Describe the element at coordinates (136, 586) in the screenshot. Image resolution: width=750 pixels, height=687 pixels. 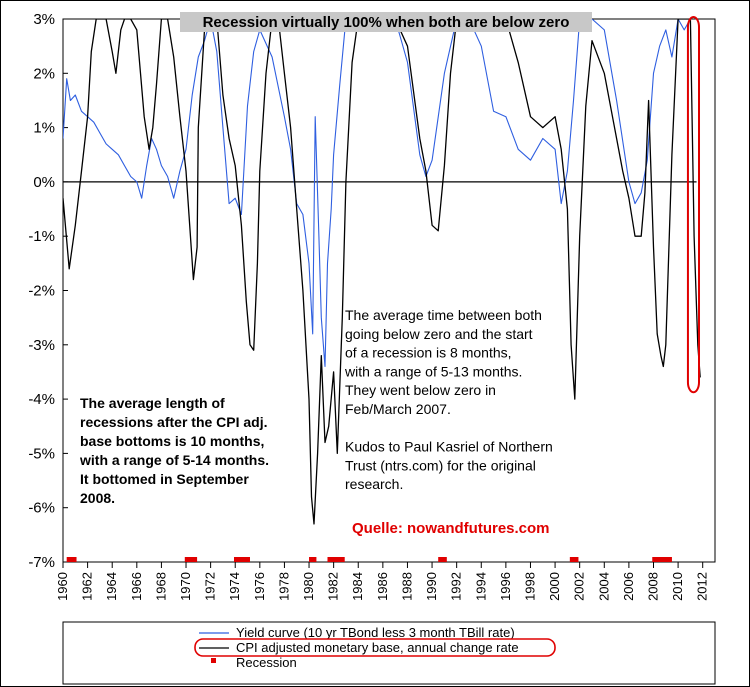
I see `x-tick-label: 1966` at that location.